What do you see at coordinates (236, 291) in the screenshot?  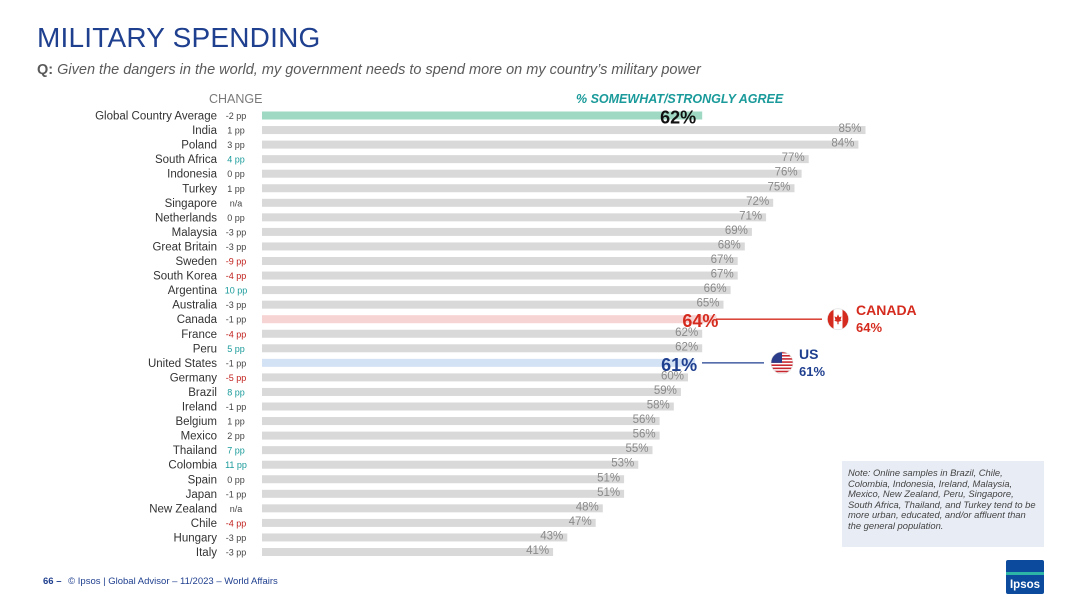 I see `change-label: 10 pp` at bounding box center [236, 291].